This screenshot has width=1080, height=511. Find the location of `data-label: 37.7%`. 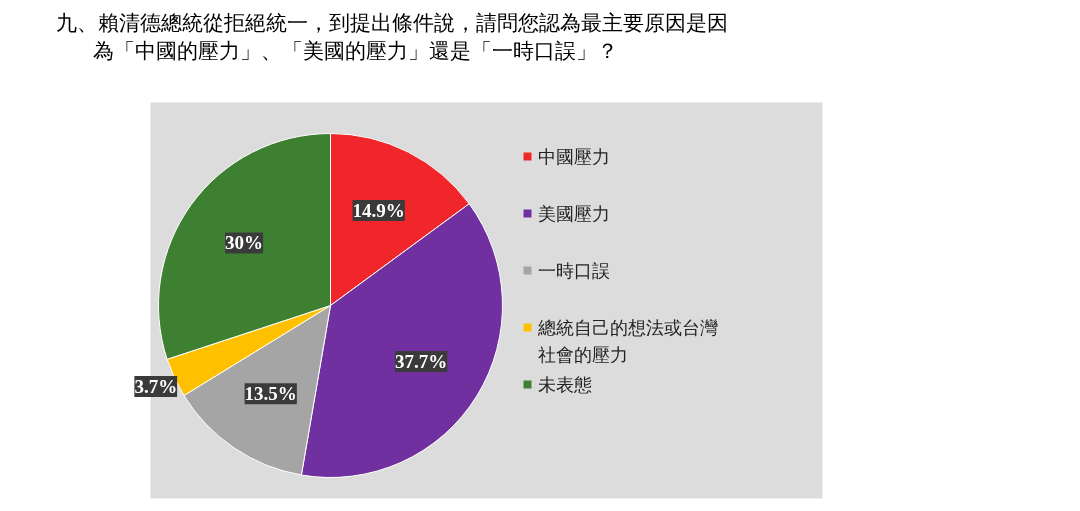

data-label: 37.7% is located at coordinates (421, 362).